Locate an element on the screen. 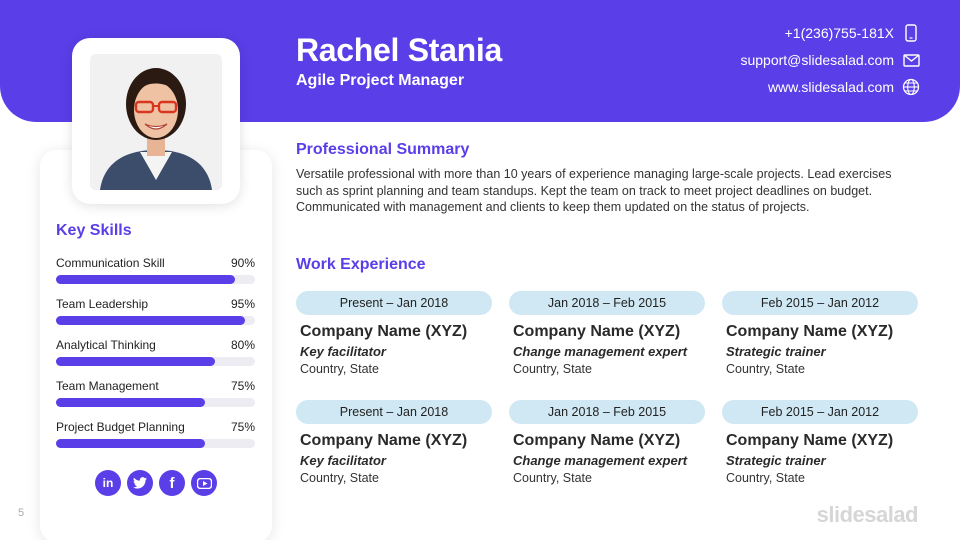 The height and width of the screenshot is (540, 960). phone-icon is located at coordinates (911, 33).